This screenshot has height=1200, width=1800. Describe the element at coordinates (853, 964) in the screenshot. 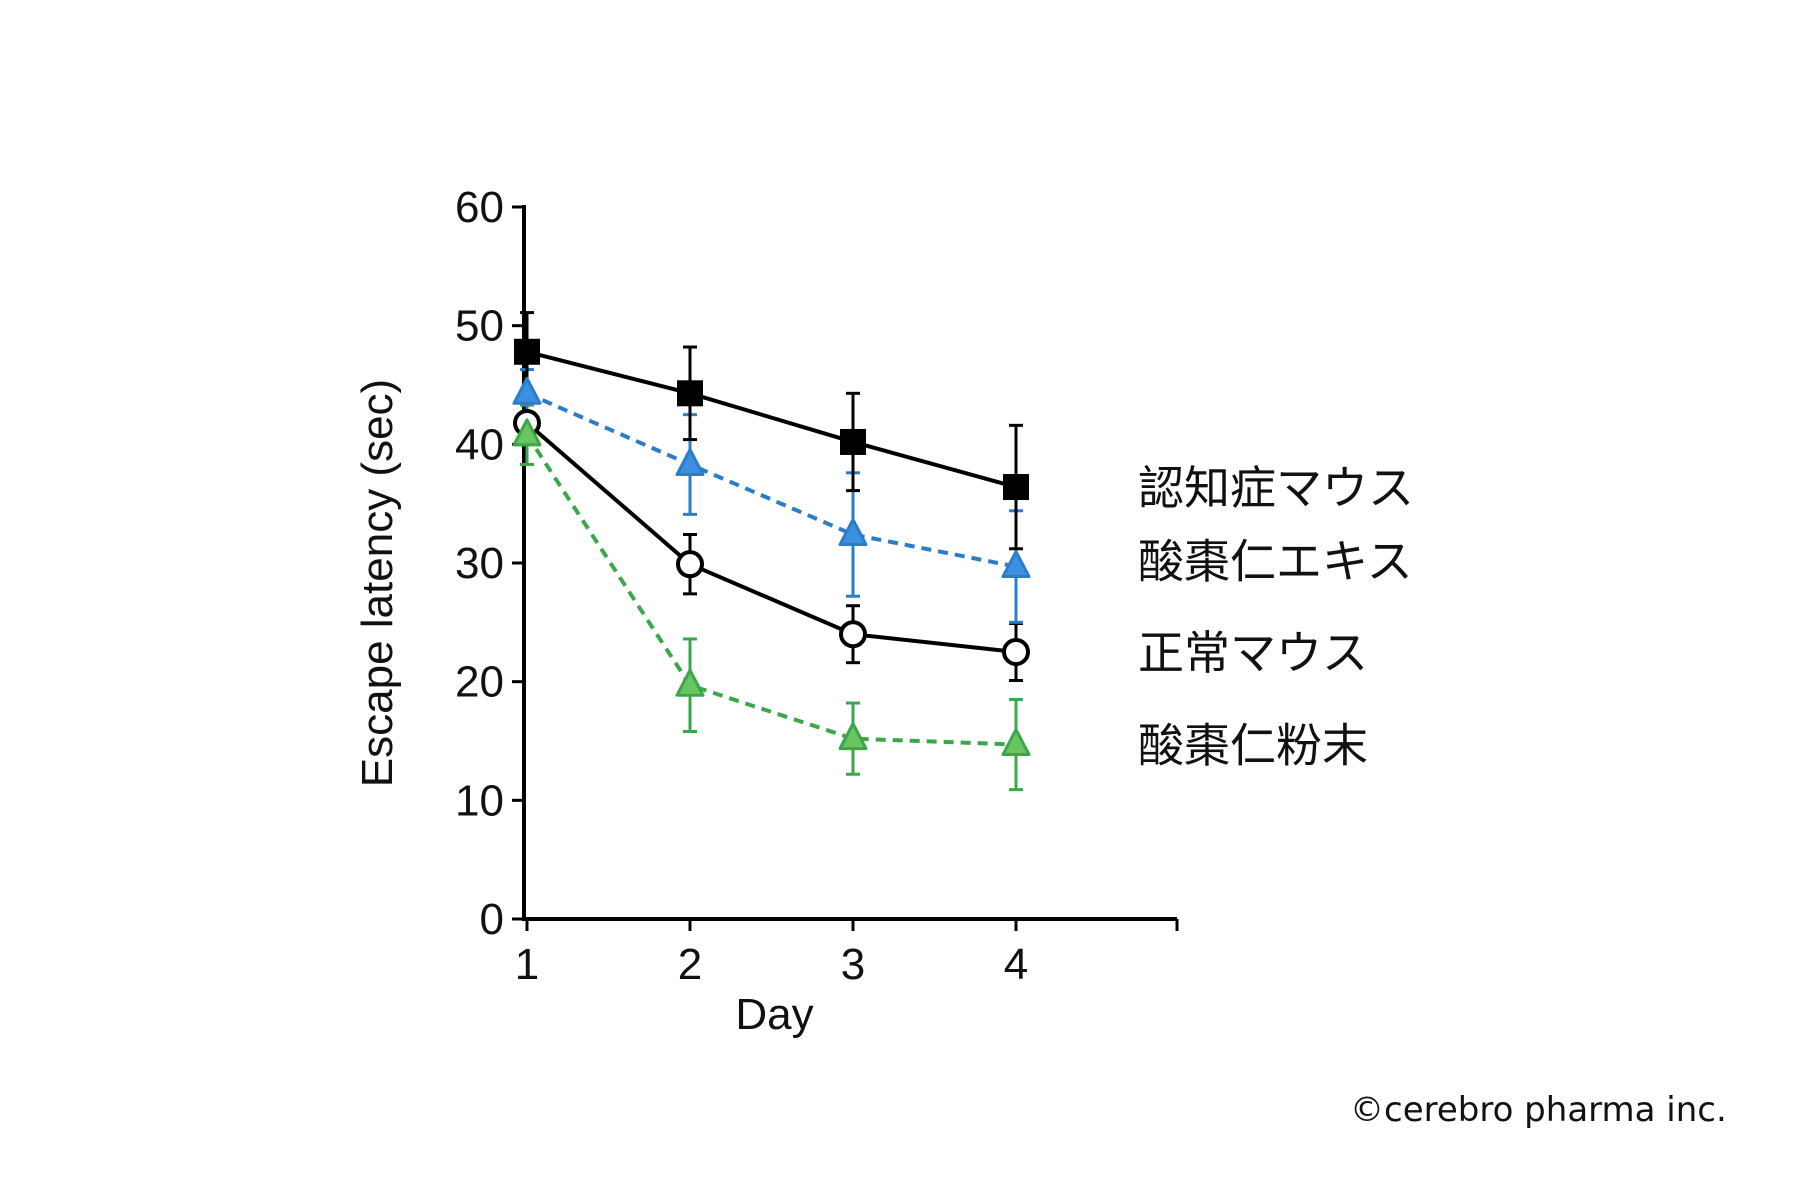

I see `x-tick-label: 3` at that location.